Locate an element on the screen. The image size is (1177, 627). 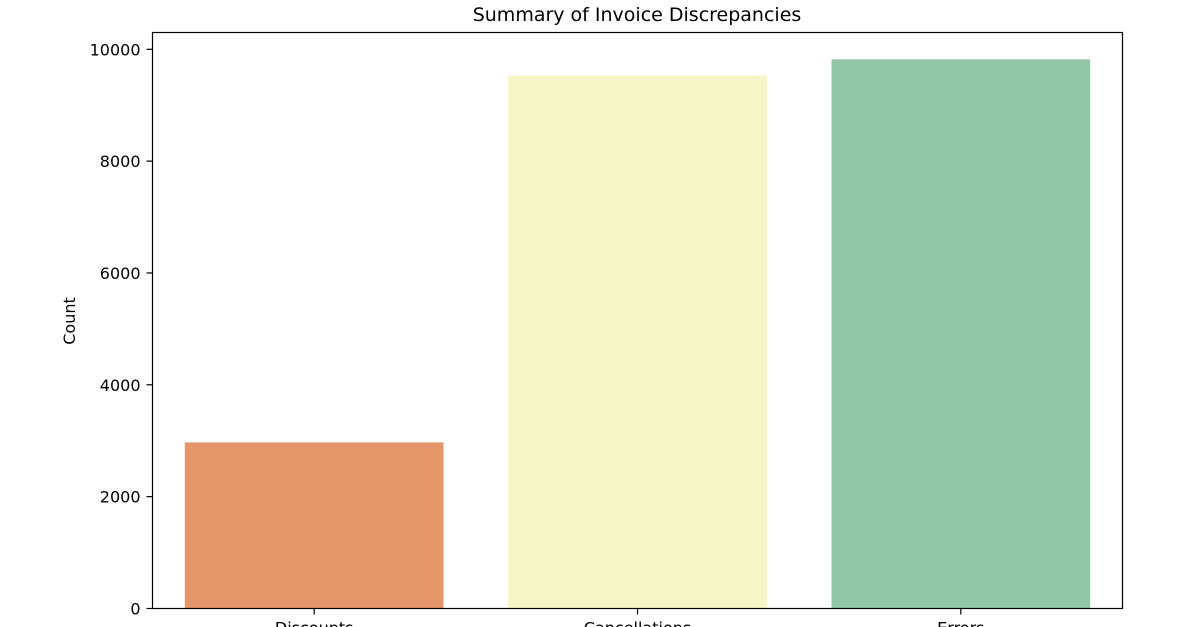
x-tick-label-discounts: Discounts is located at coordinates (314, 623).